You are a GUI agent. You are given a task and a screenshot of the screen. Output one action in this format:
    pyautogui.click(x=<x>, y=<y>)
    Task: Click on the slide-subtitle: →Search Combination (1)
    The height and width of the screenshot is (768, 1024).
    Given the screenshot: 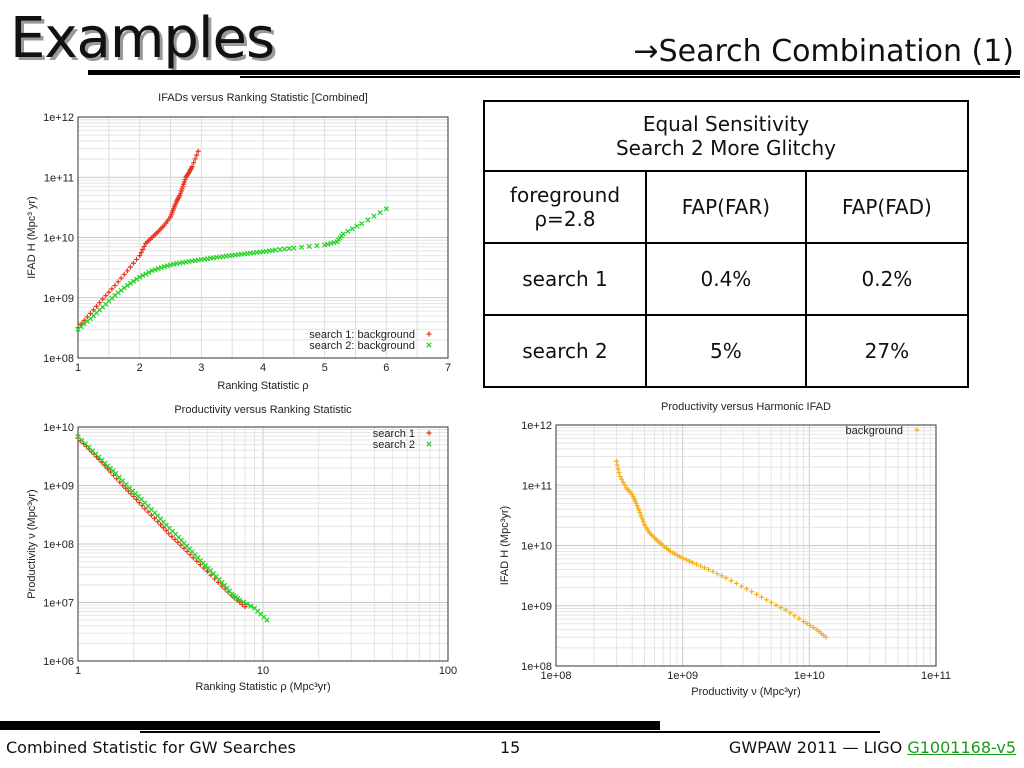 What is the action you would take?
    pyautogui.click(x=823, y=51)
    